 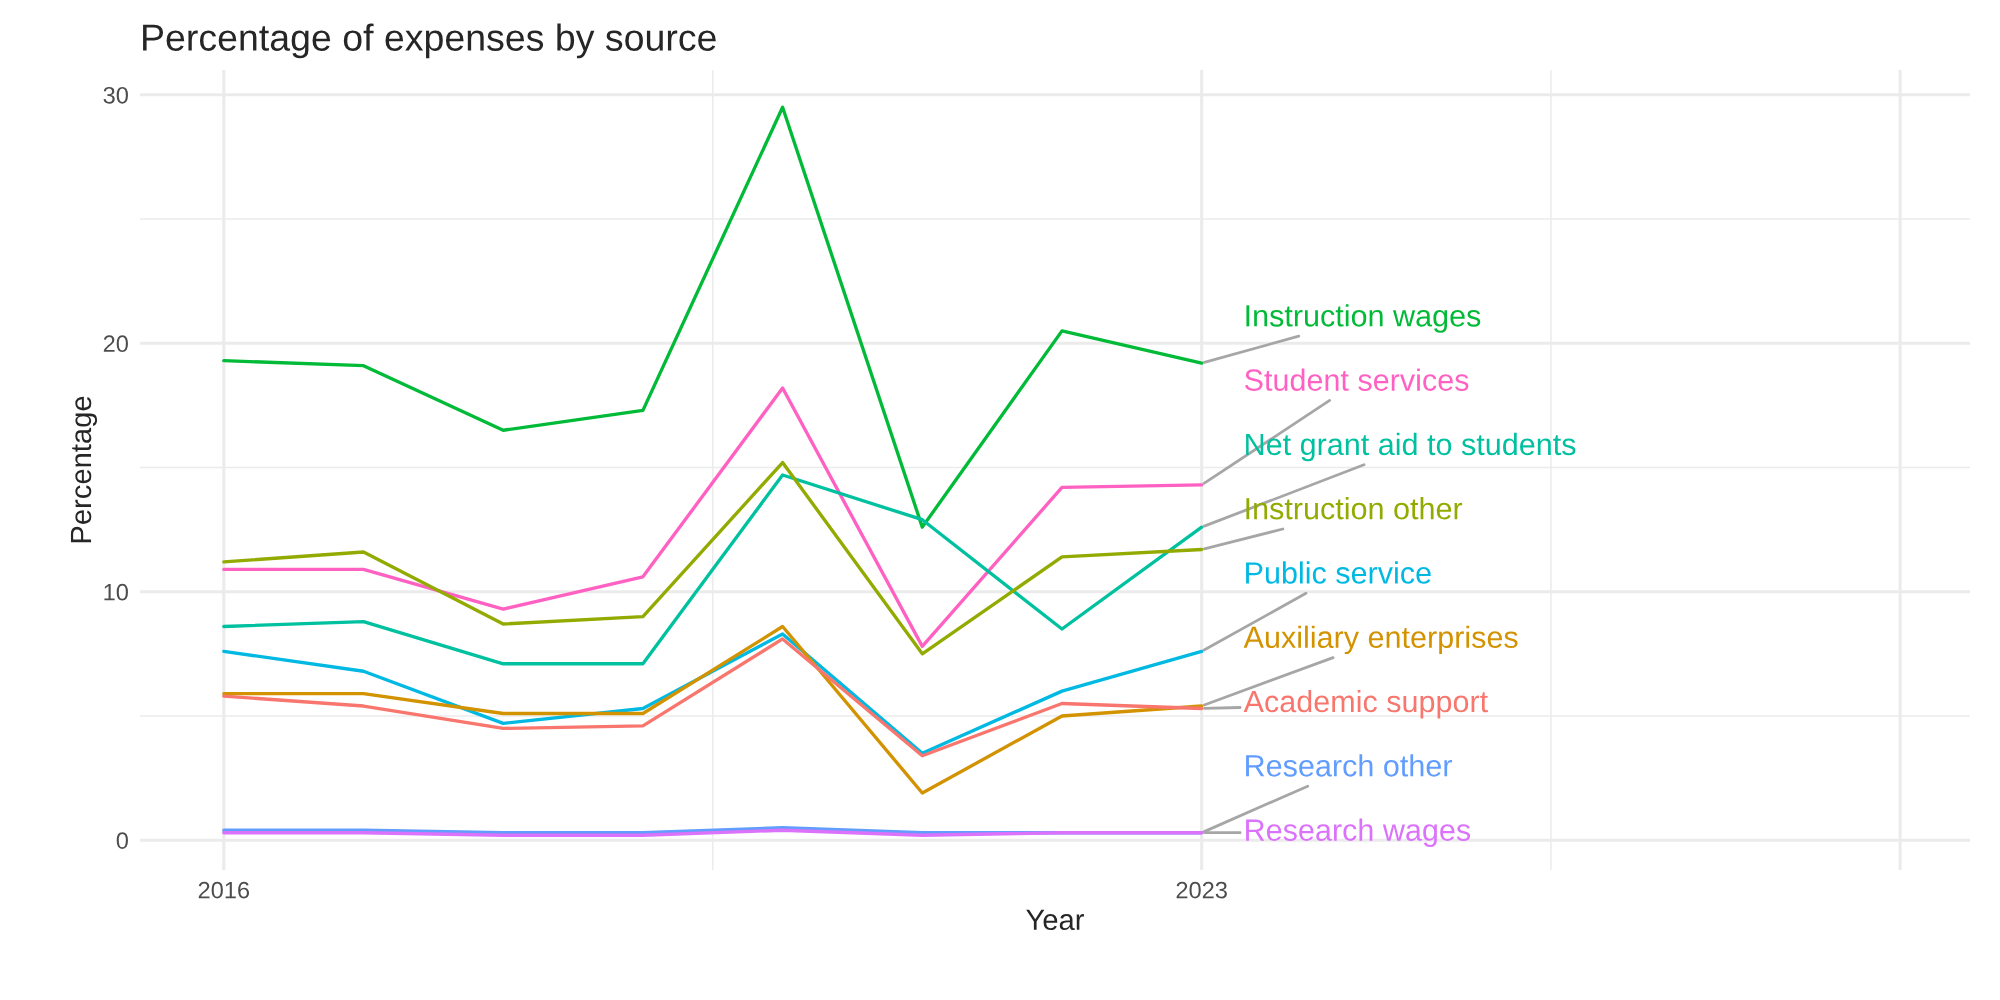 What do you see at coordinates (224, 890) in the screenshot?
I see `x-tick-label: 2016` at bounding box center [224, 890].